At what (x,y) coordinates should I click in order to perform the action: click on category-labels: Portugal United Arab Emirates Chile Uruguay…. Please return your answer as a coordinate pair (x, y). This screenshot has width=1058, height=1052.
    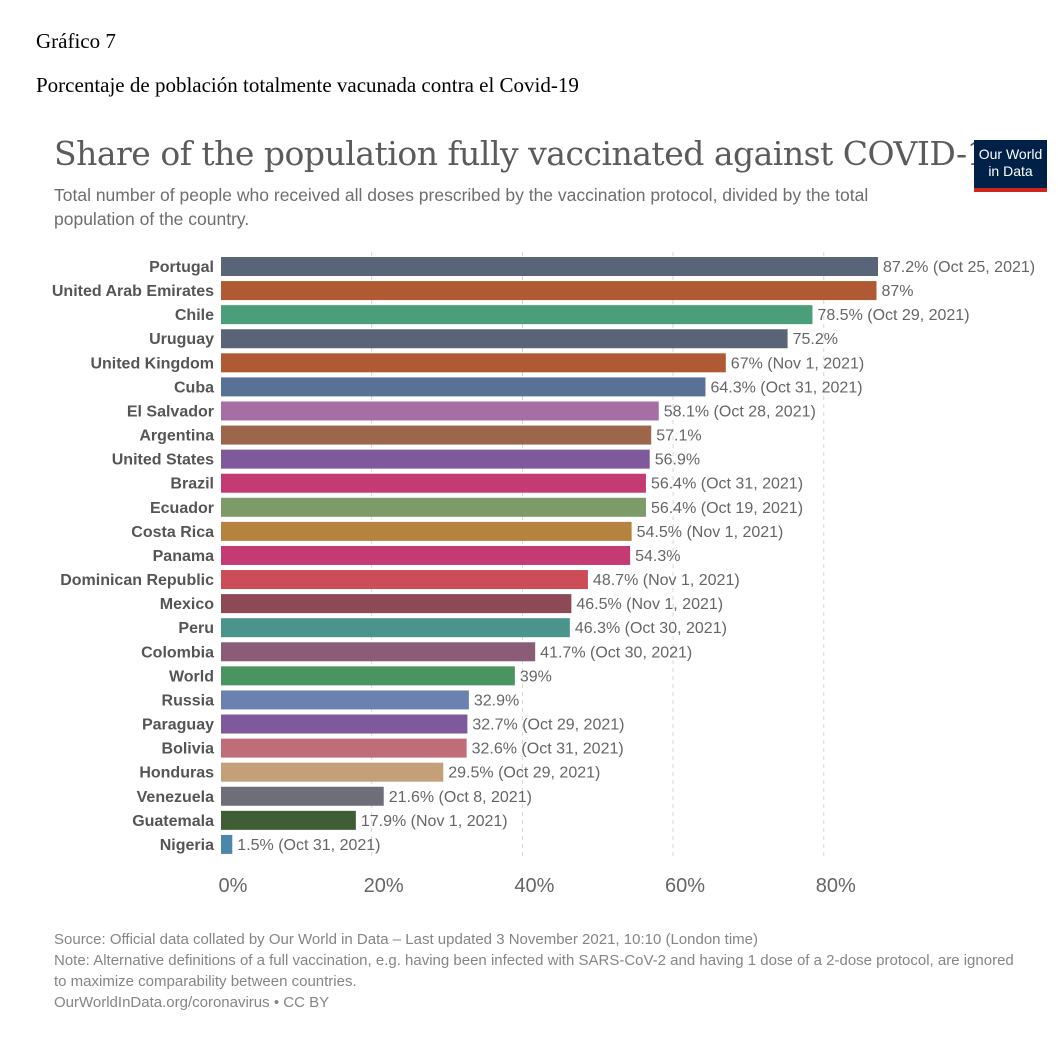
    Looking at the image, I should click on (133, 556).